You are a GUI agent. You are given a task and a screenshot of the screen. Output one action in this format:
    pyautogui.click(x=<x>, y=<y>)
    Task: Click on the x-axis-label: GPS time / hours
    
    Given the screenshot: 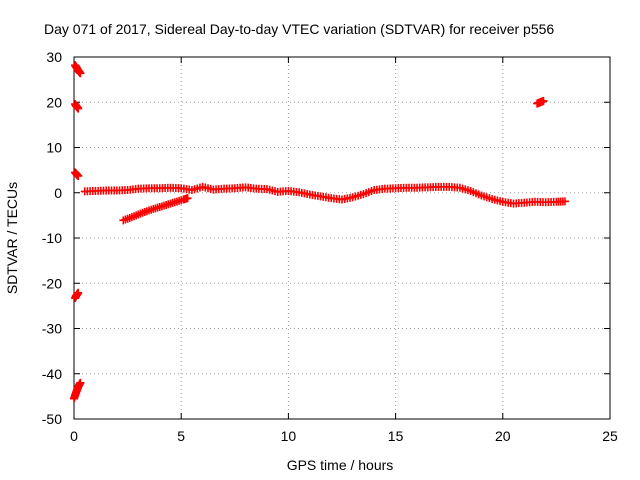 What is the action you would take?
    pyautogui.click(x=340, y=465)
    